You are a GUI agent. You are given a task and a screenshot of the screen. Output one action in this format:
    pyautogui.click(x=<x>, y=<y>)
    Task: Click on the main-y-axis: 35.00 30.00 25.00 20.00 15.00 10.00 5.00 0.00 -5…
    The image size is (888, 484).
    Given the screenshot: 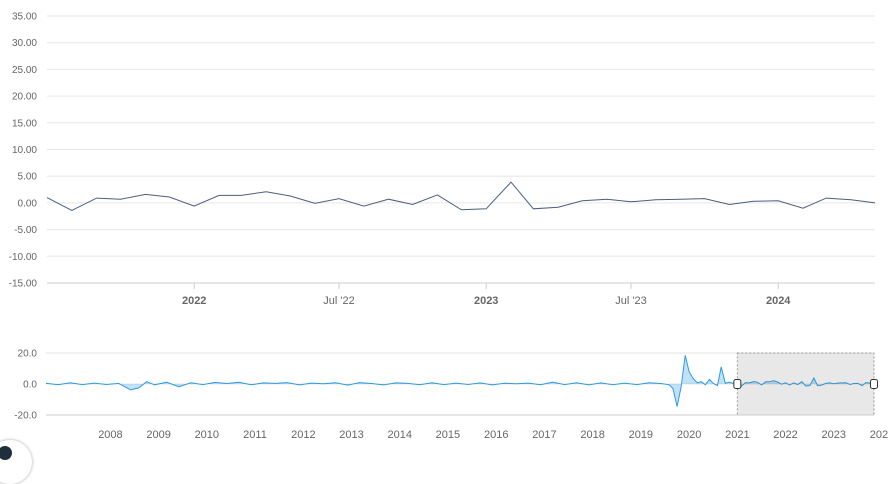 What is the action you would take?
    pyautogui.click(x=23, y=151)
    